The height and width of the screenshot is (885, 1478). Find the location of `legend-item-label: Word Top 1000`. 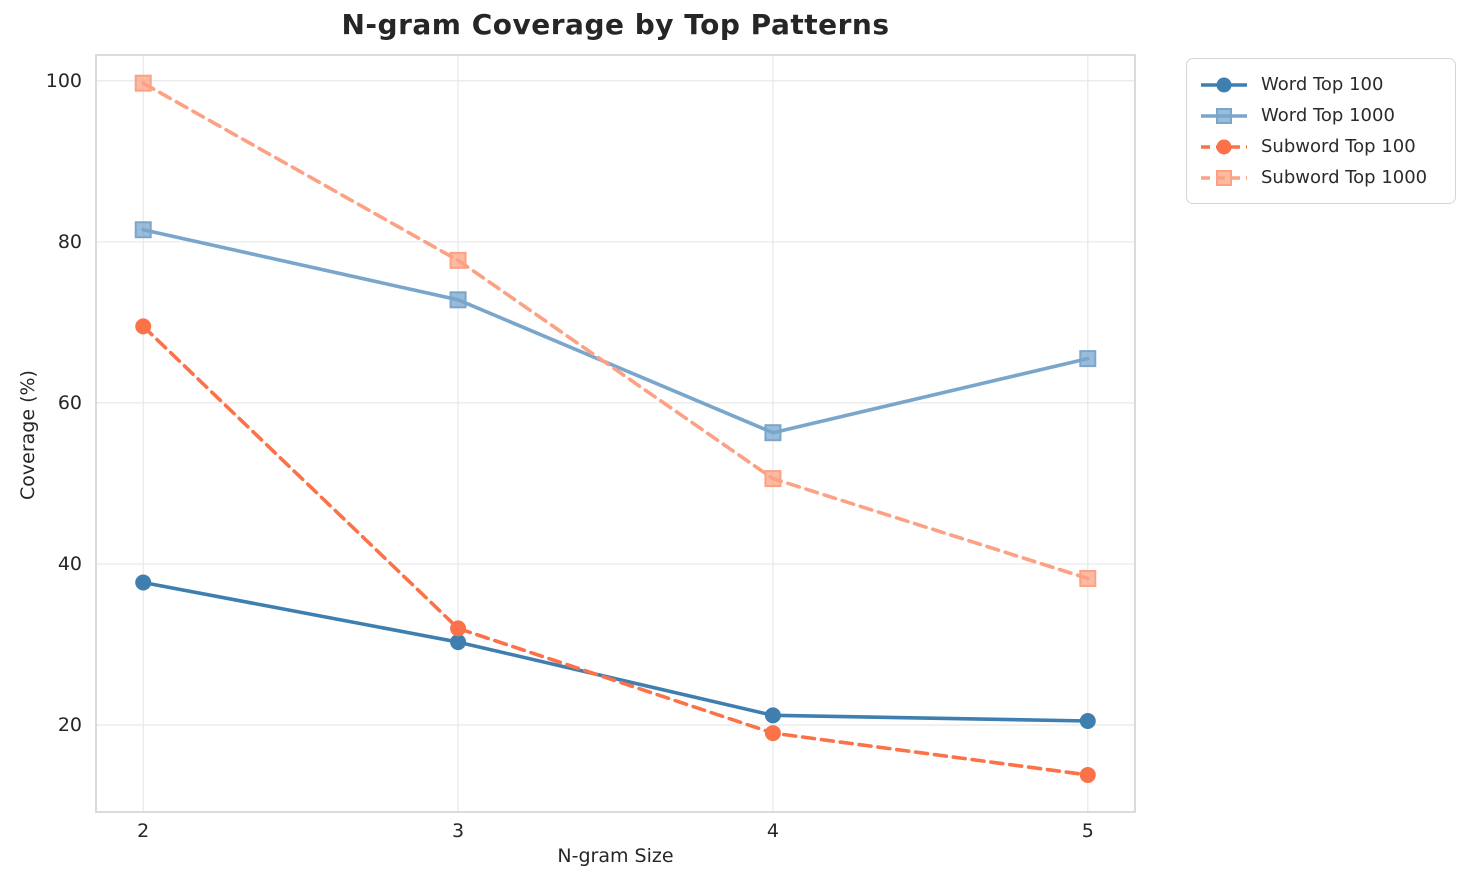

legend-item-label: Word Top 1000 is located at coordinates (1328, 115).